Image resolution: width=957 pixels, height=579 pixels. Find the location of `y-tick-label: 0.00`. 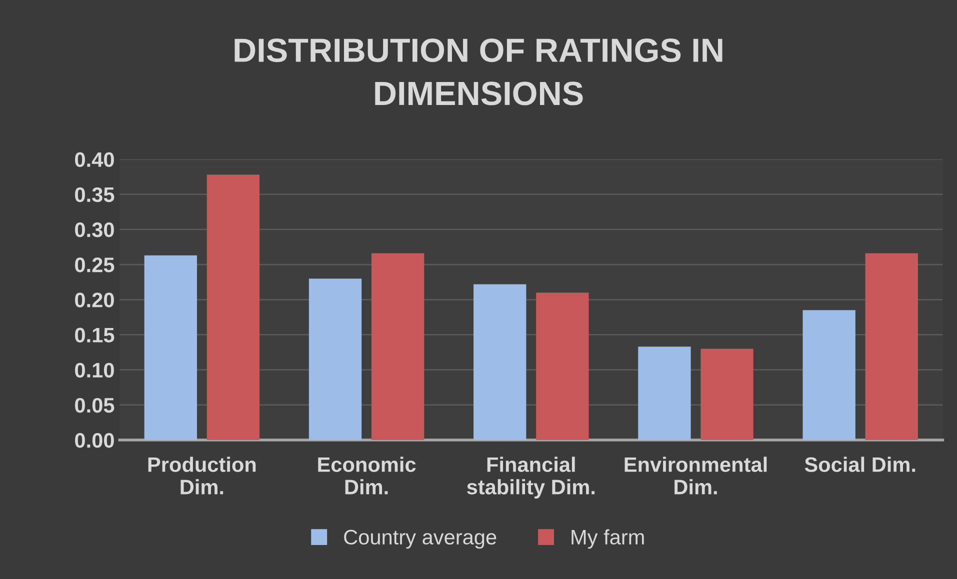

y-tick-label: 0.00 is located at coordinates (94, 440).